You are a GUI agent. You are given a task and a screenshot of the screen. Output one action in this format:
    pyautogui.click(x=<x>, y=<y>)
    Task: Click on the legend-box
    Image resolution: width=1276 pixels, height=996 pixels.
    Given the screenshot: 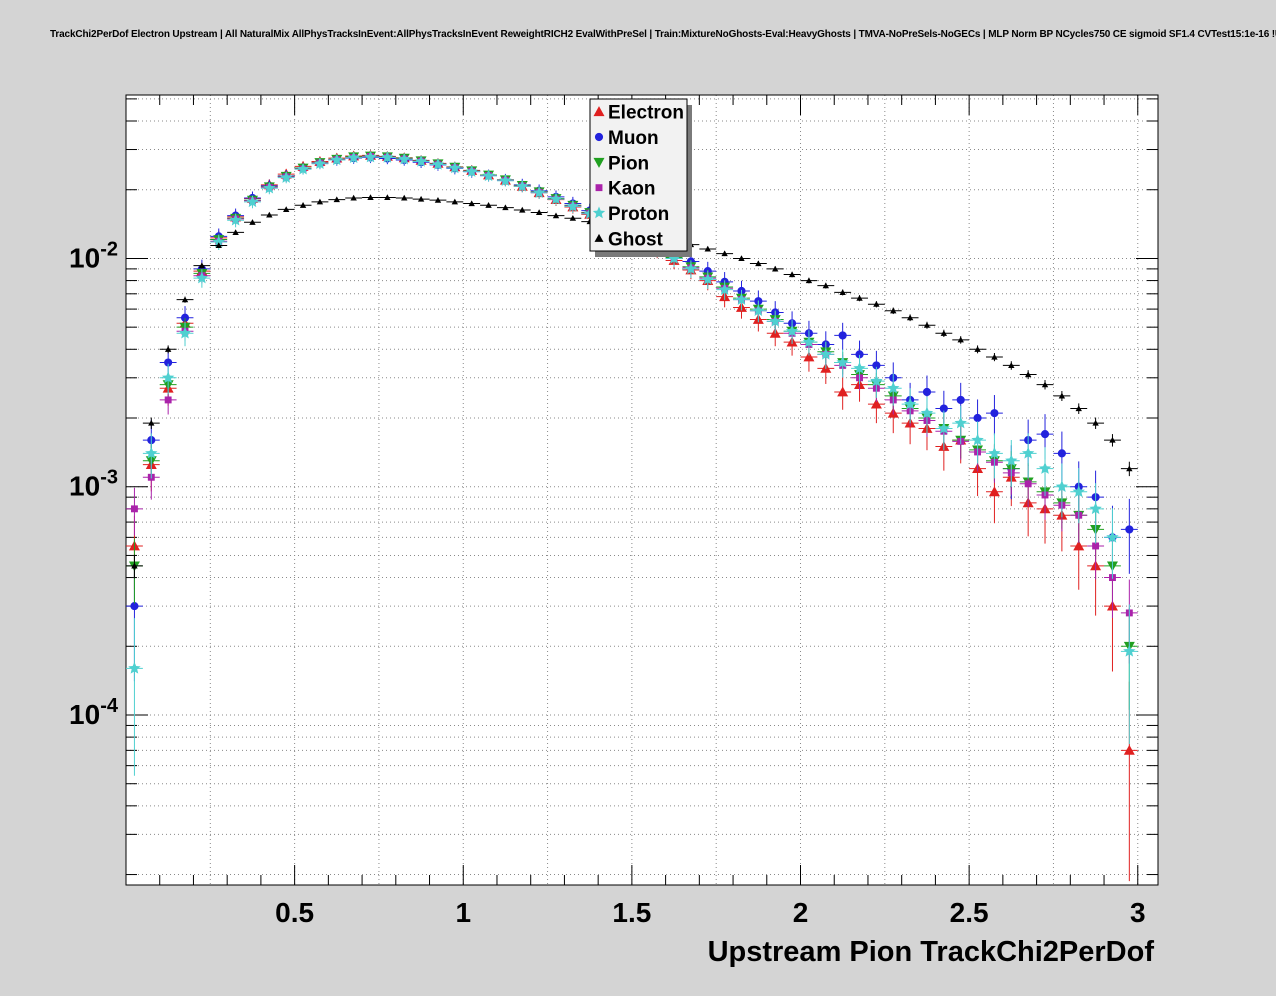 What is the action you would take?
    pyautogui.click(x=638, y=175)
    